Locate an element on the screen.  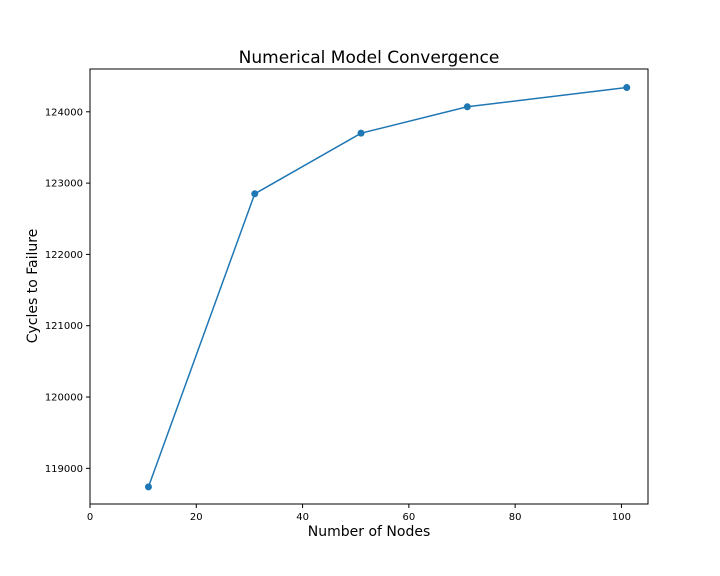
x-tick-label: 80 is located at coordinates (515, 517).